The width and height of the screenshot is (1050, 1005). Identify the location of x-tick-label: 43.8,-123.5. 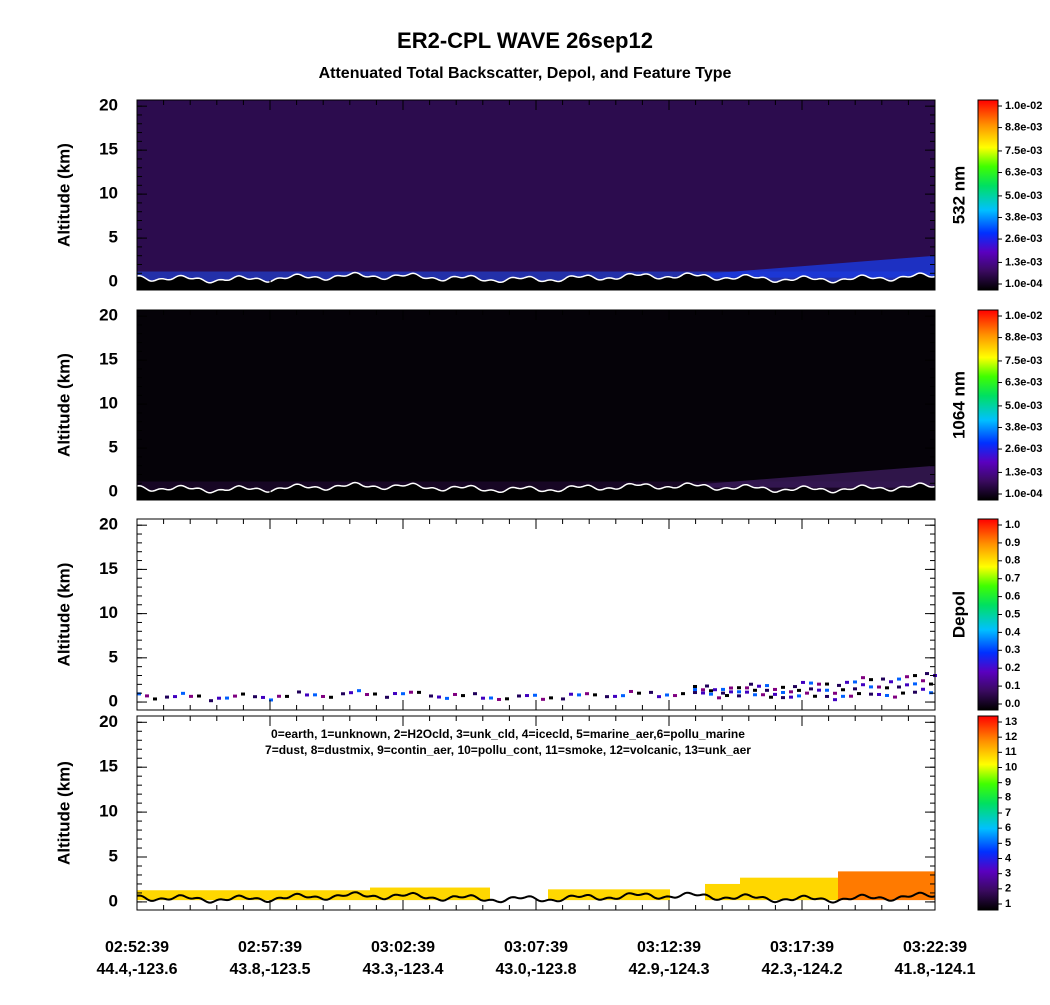
(270, 969).